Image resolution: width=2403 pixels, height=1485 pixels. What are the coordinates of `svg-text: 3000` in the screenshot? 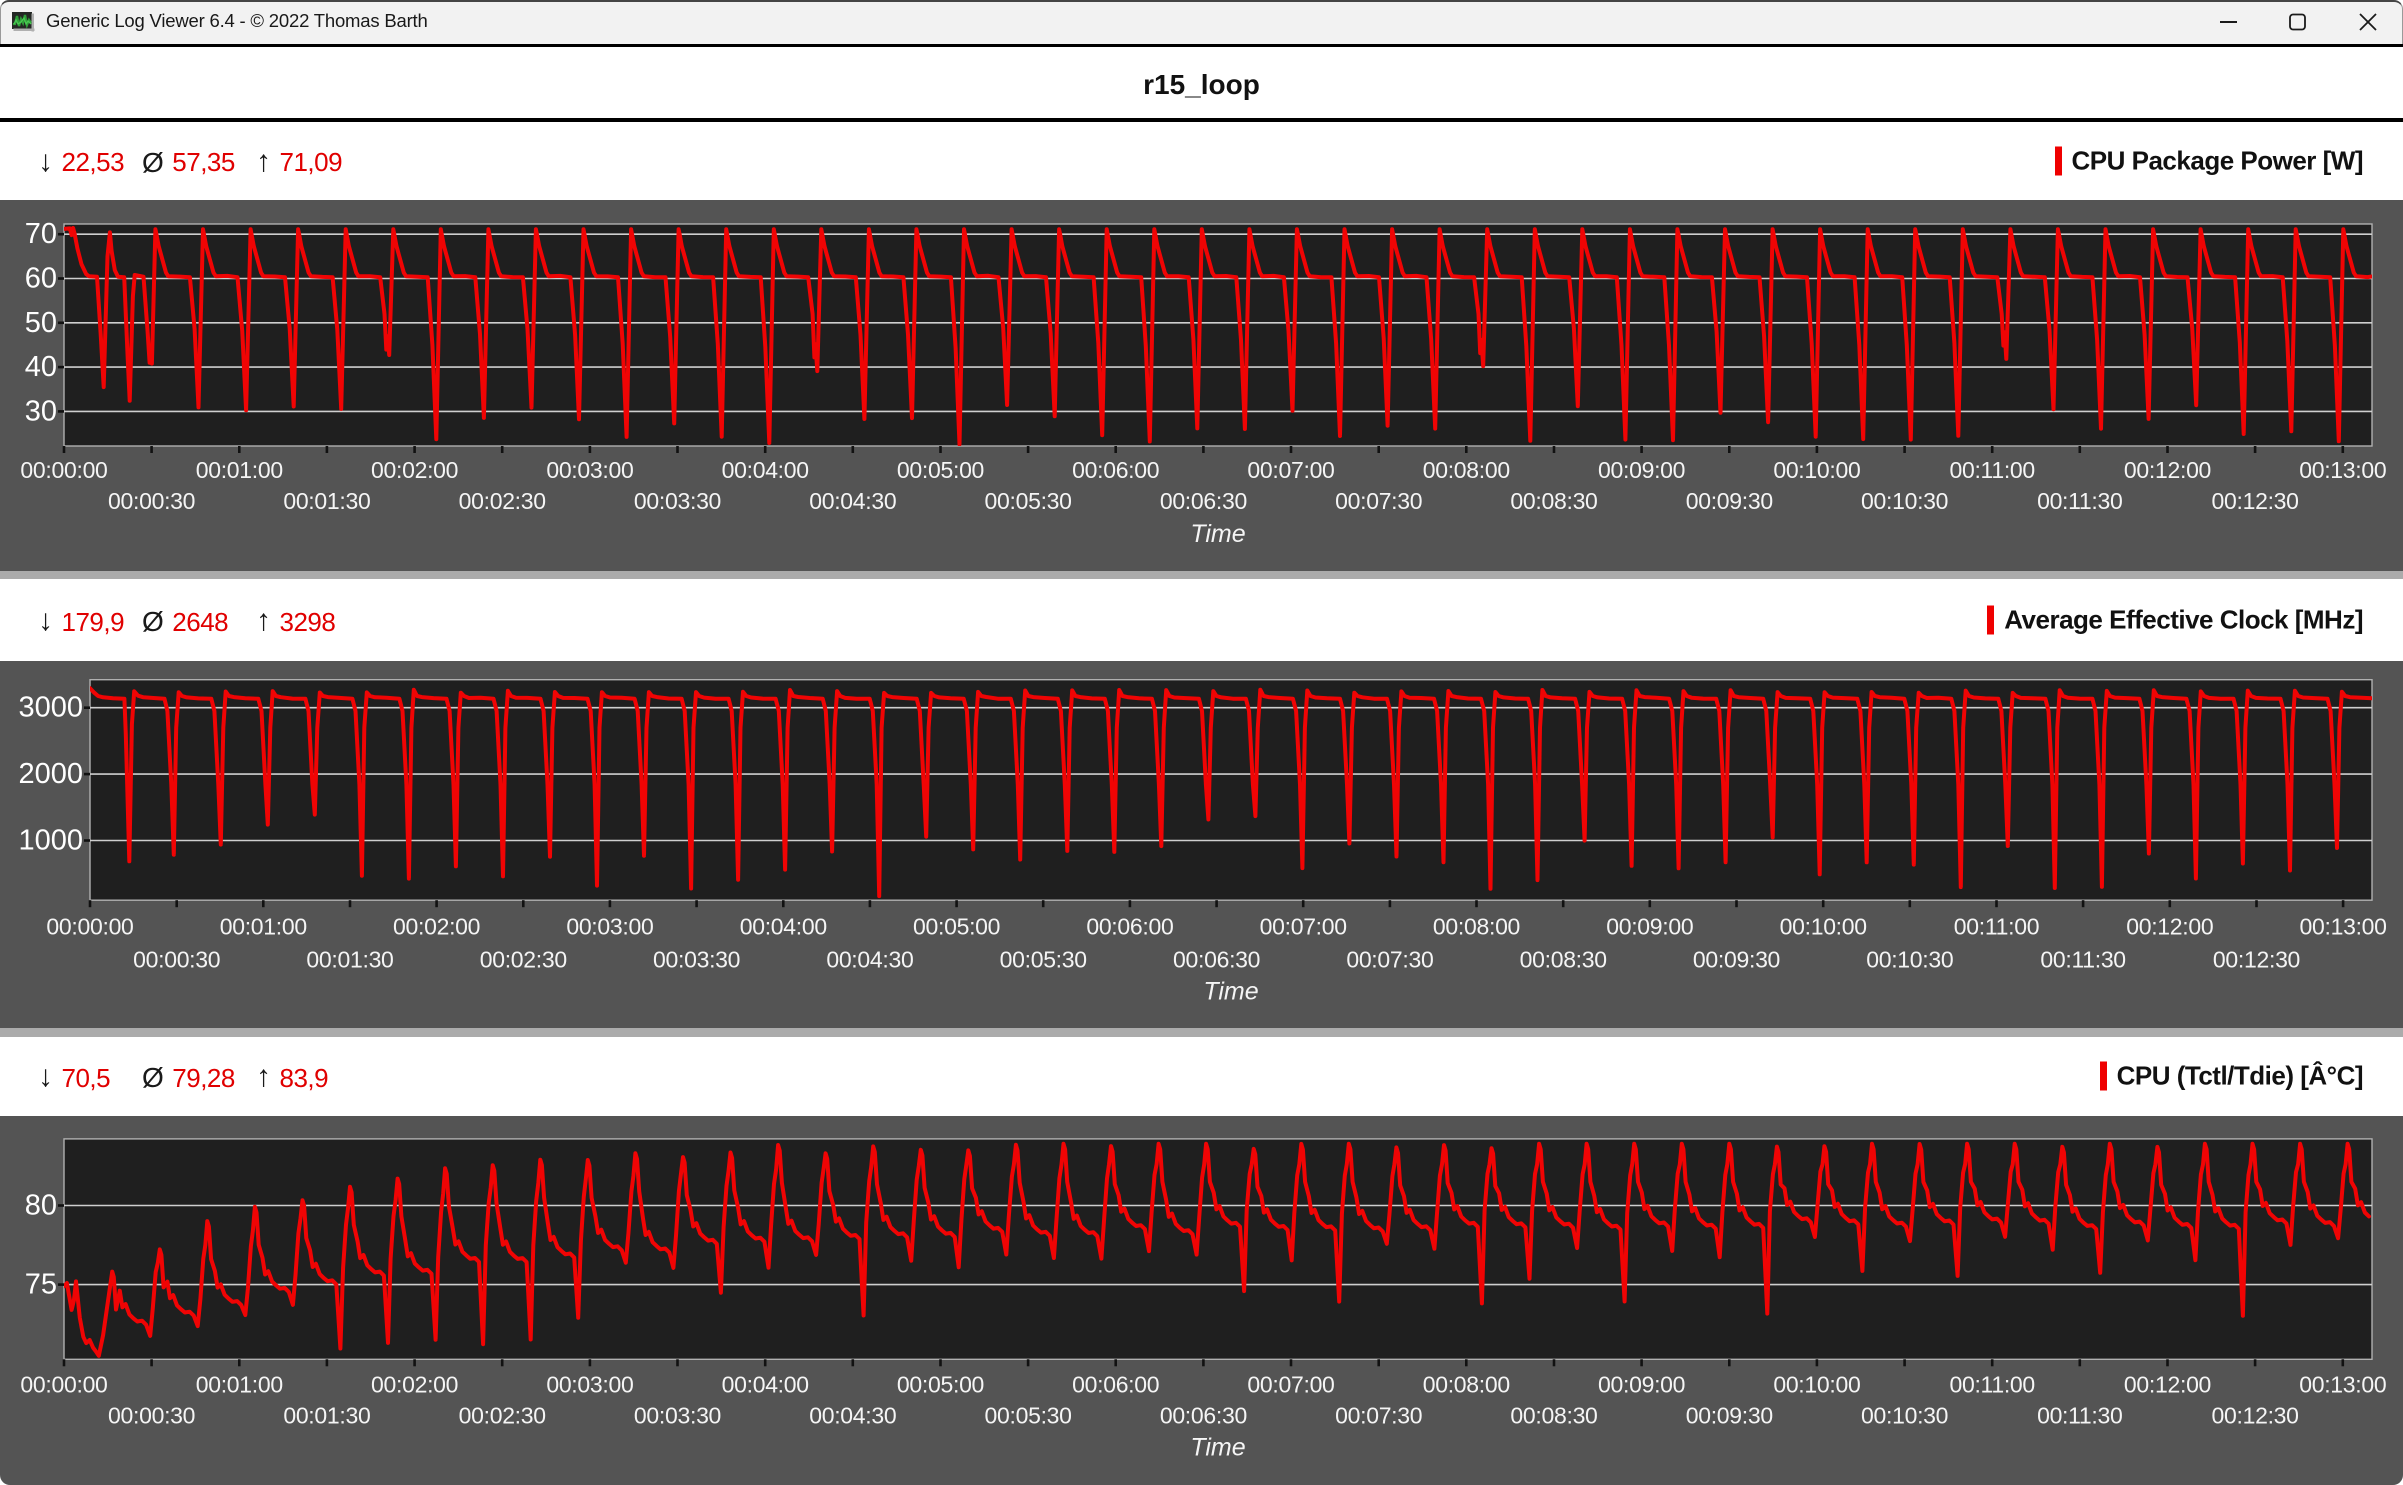 It's located at (50, 708).